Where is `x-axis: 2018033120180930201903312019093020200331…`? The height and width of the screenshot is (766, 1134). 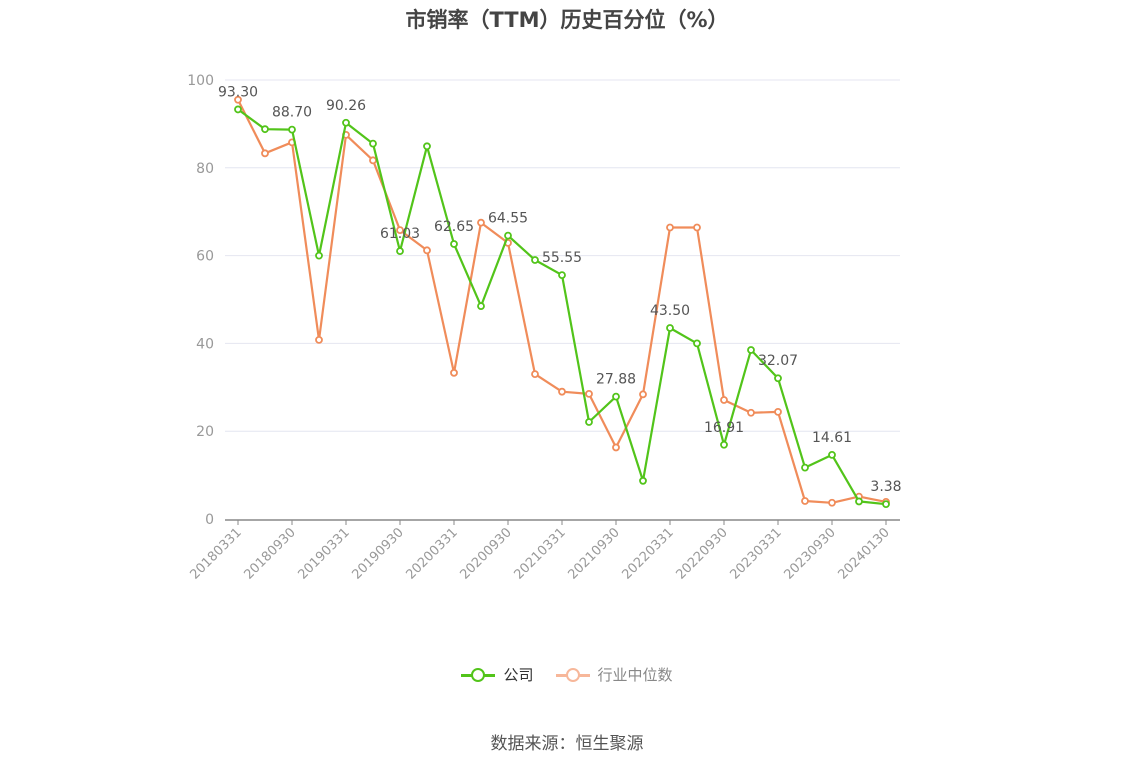
x-axis: 2018033120180930201903312019093020200331… is located at coordinates (543, 551).